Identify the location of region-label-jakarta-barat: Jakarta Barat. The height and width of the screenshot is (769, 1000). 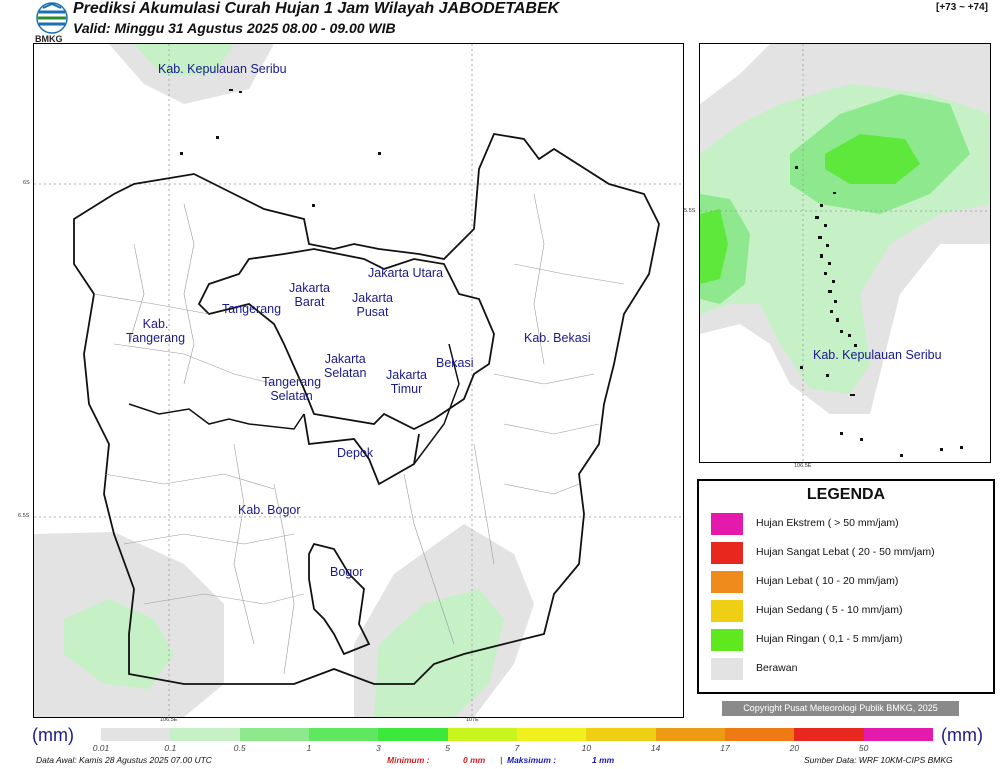
(309, 295).